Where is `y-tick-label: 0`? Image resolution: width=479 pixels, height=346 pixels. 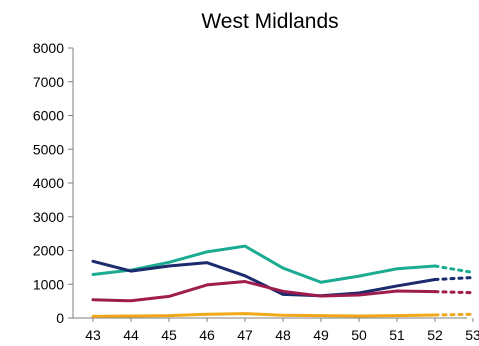 y-tick-label: 0 is located at coordinates (60, 318).